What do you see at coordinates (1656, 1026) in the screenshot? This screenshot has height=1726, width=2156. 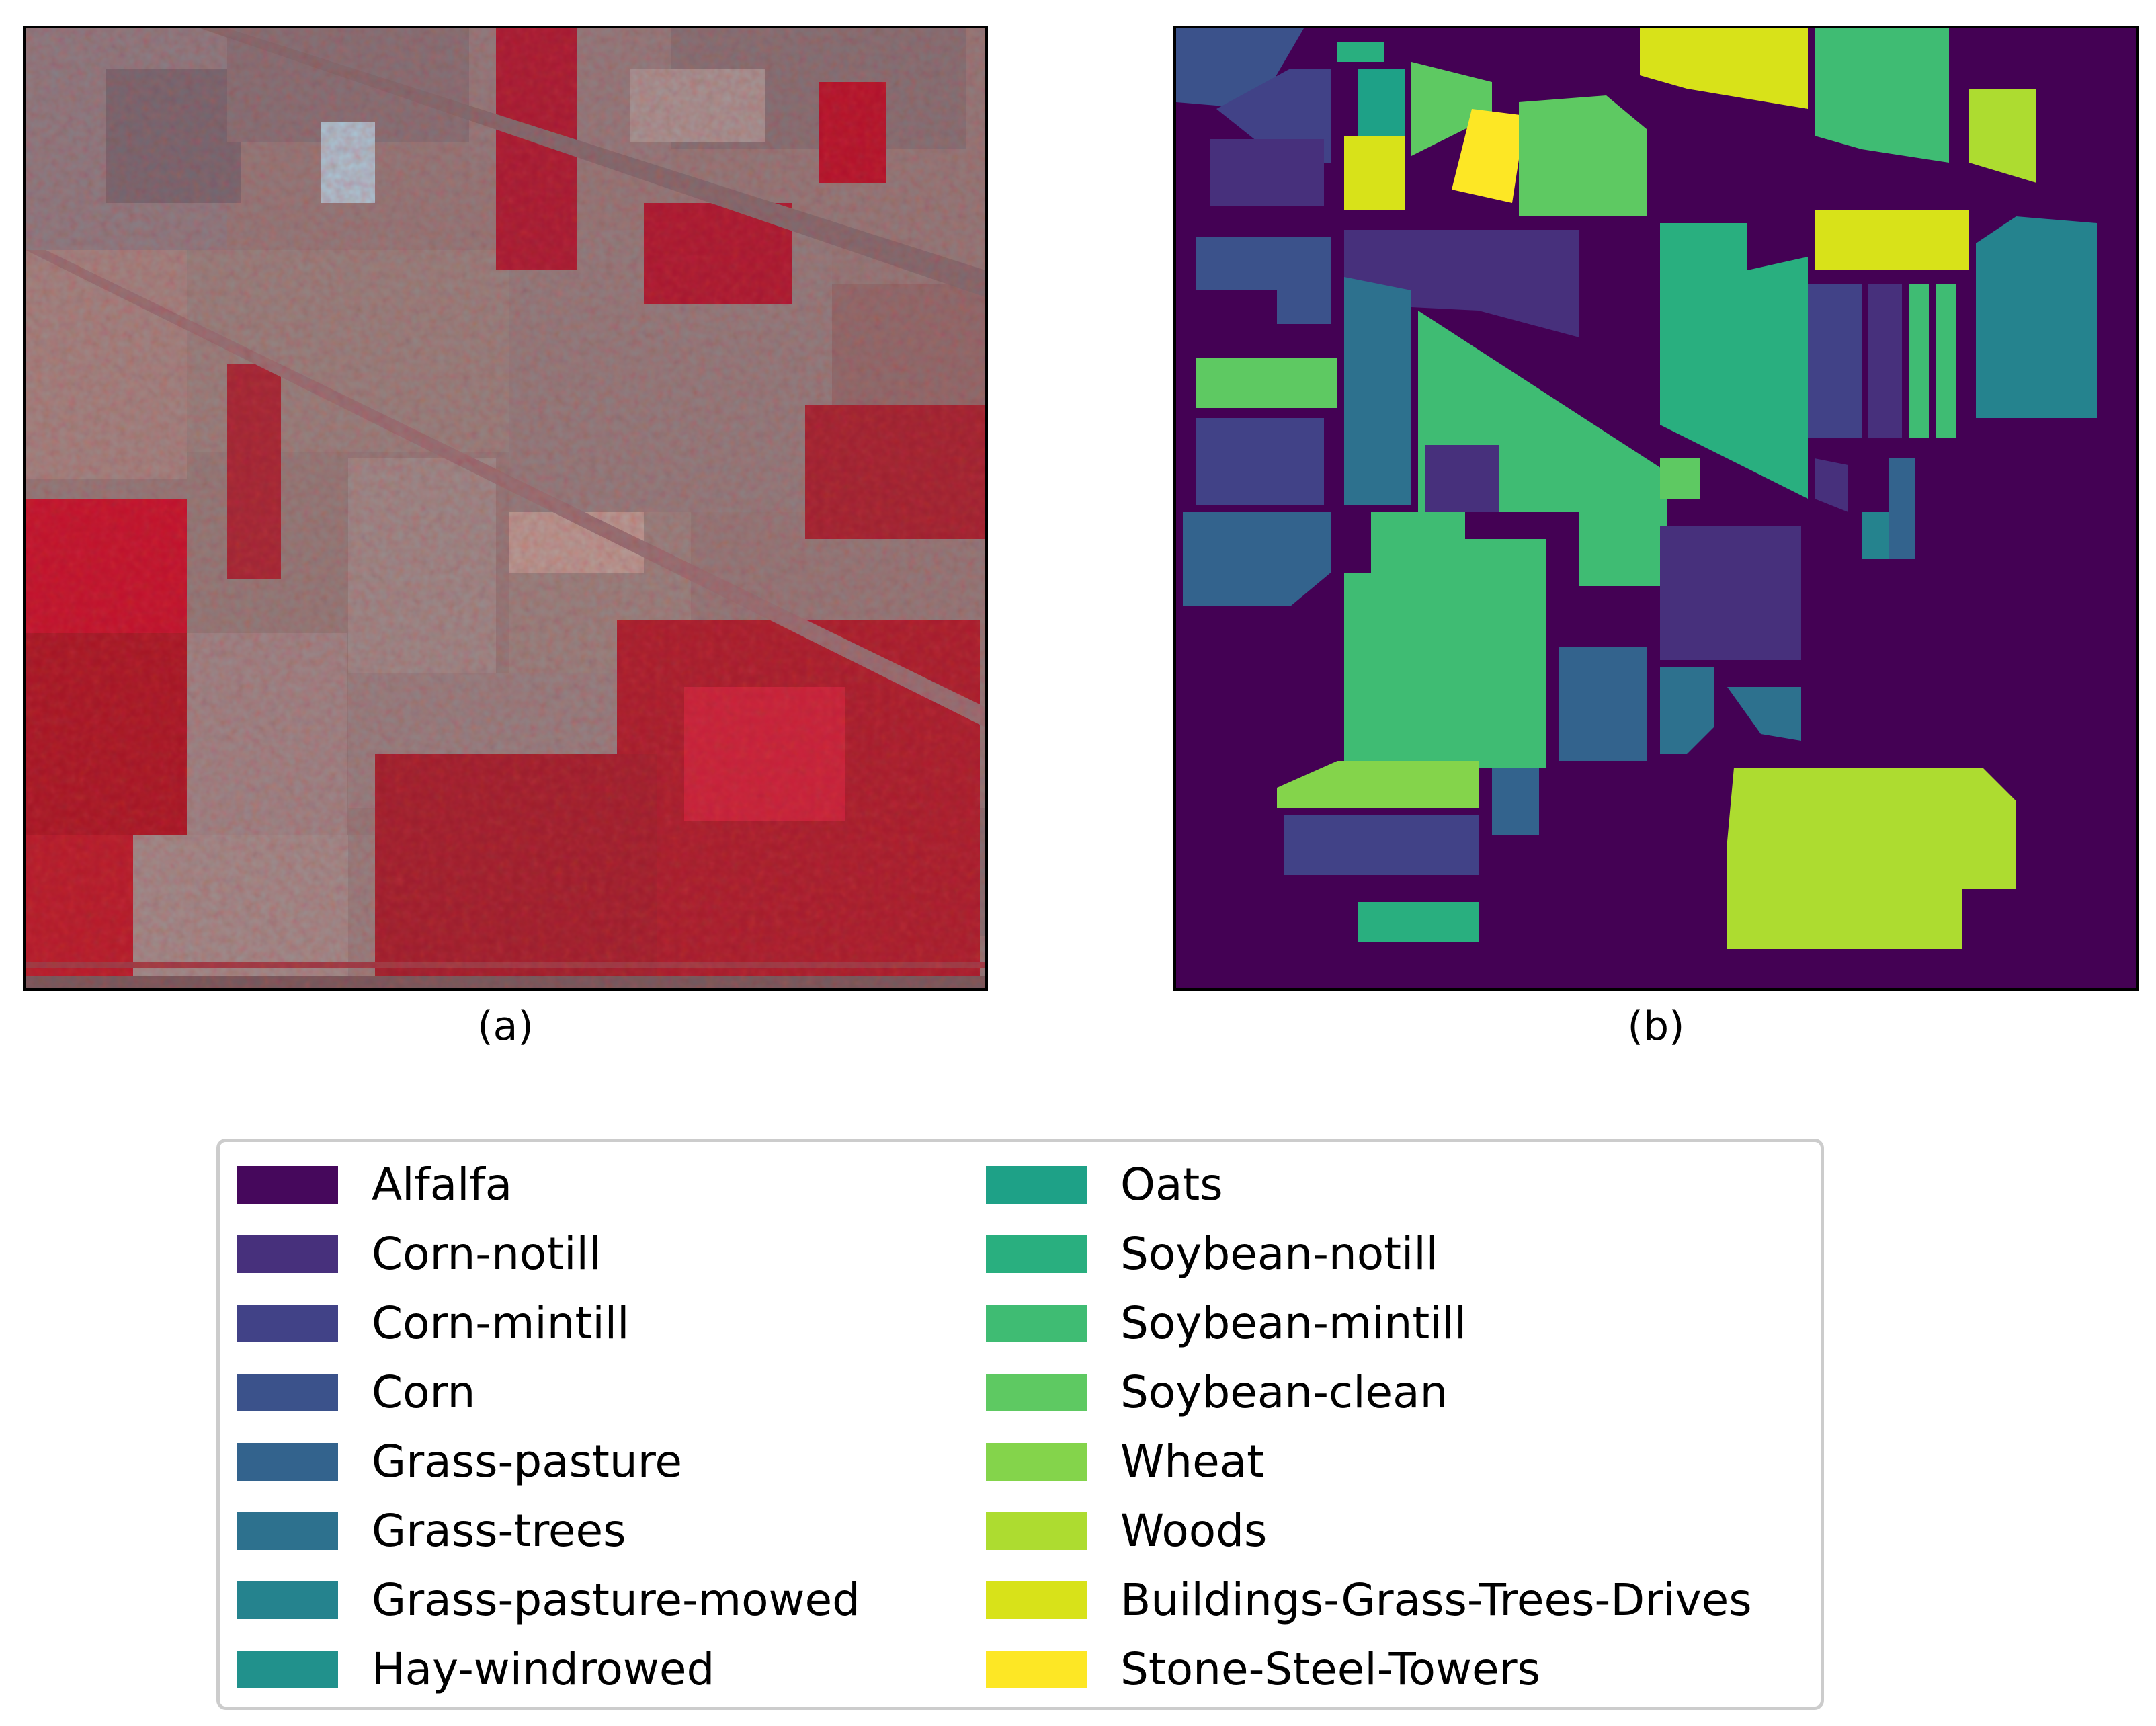 I see `caption-b: (b)` at bounding box center [1656, 1026].